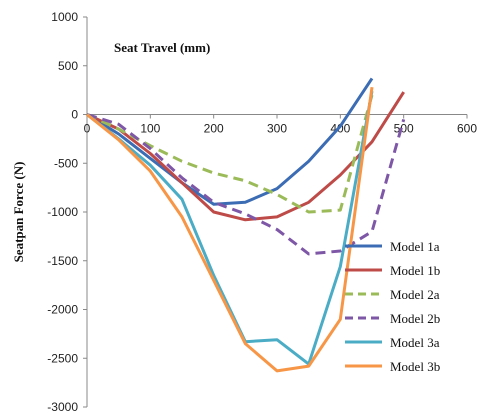  I want to click on x-tick-label: 500, so click(404, 129).